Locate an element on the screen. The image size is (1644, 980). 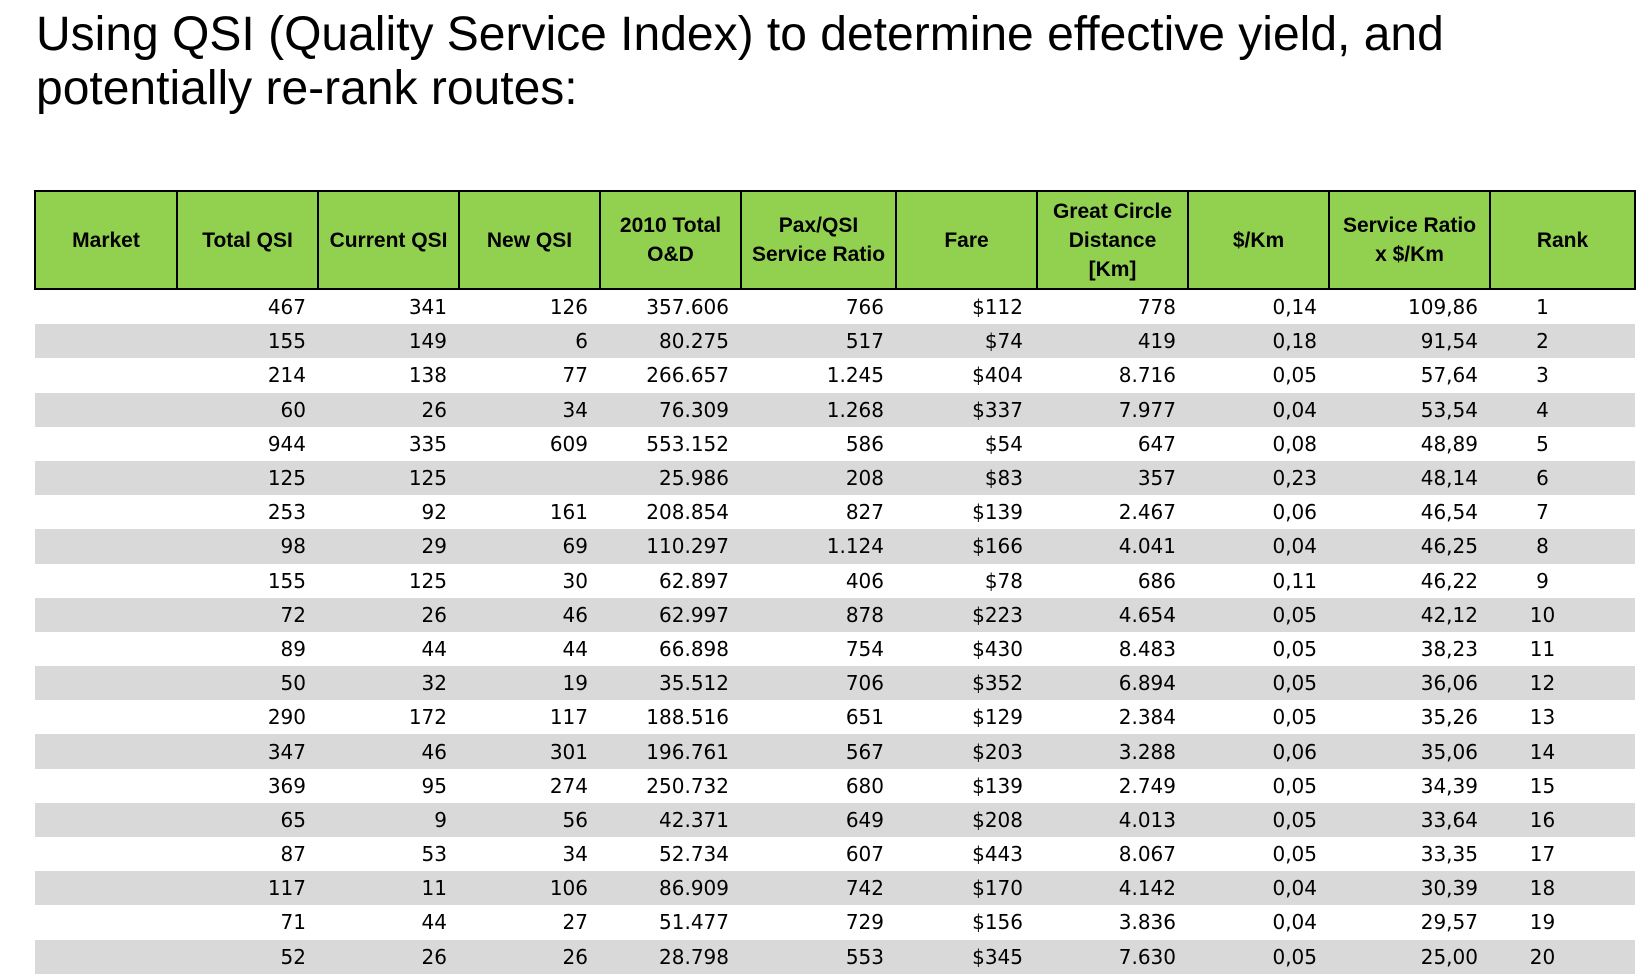
table-row: 347 46 301 196.761 567 $203 3.288 0,06 35,06 14 is located at coordinates (835, 751).